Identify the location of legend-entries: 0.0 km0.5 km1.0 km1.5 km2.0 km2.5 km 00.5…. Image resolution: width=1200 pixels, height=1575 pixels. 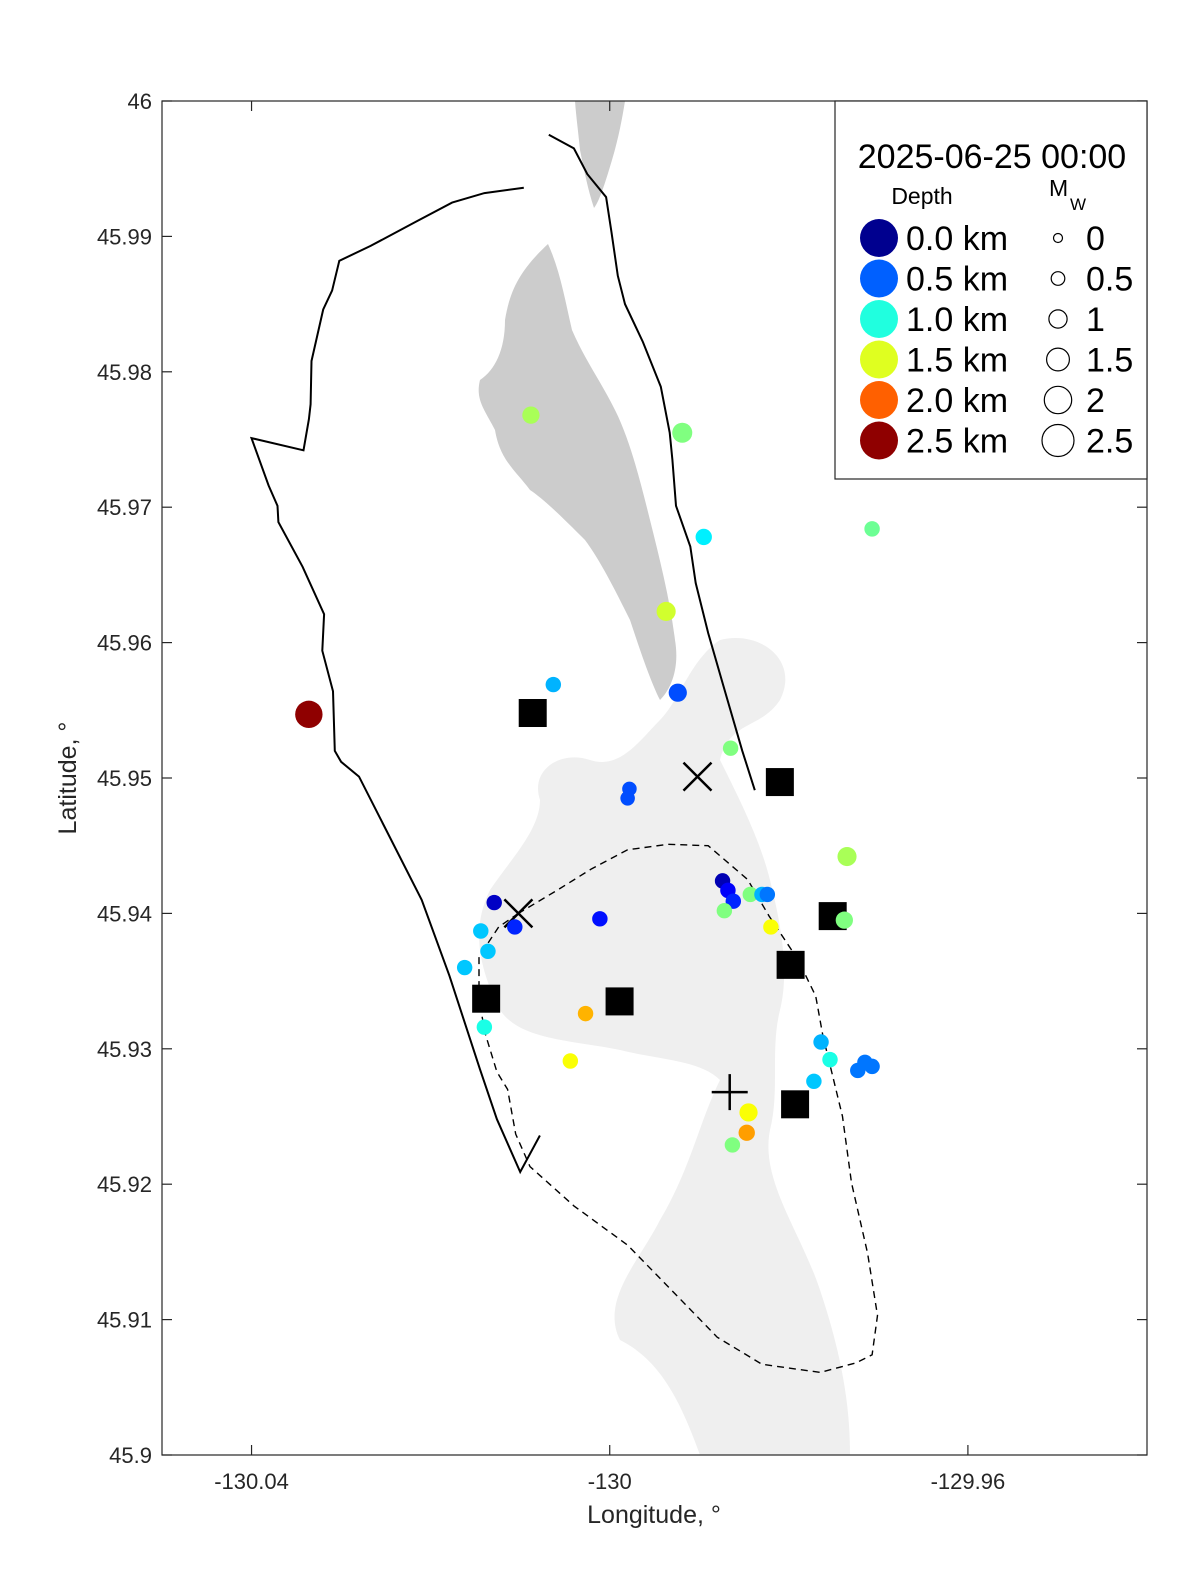
(996, 340).